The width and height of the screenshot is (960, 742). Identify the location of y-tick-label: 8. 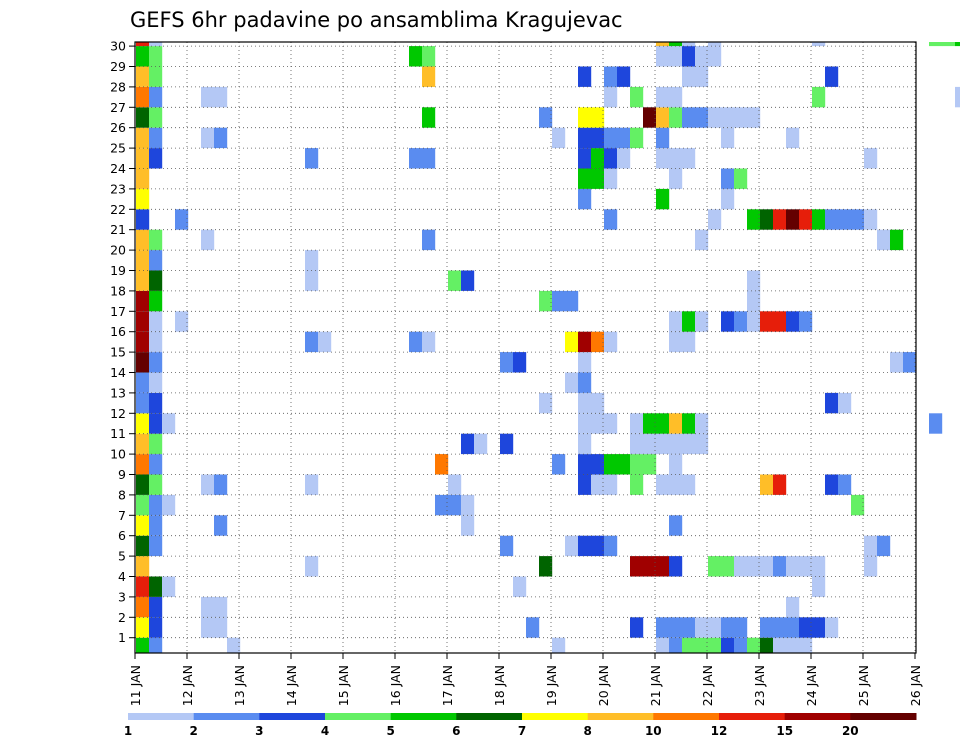
(122, 494).